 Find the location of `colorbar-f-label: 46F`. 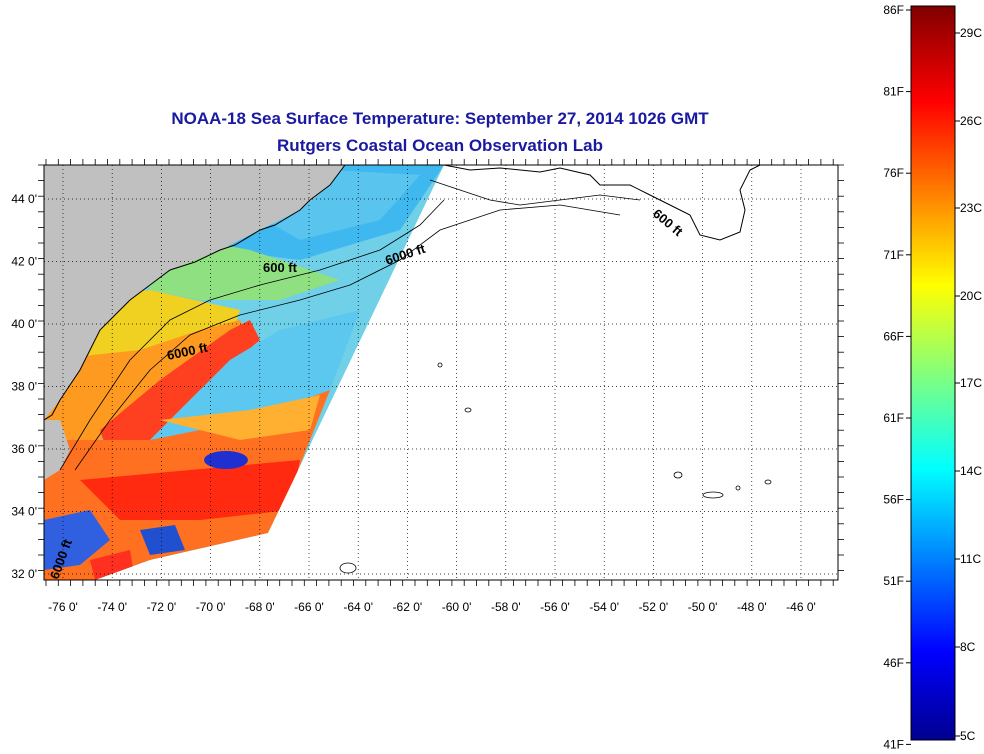

colorbar-f-label: 46F is located at coordinates (893, 663).